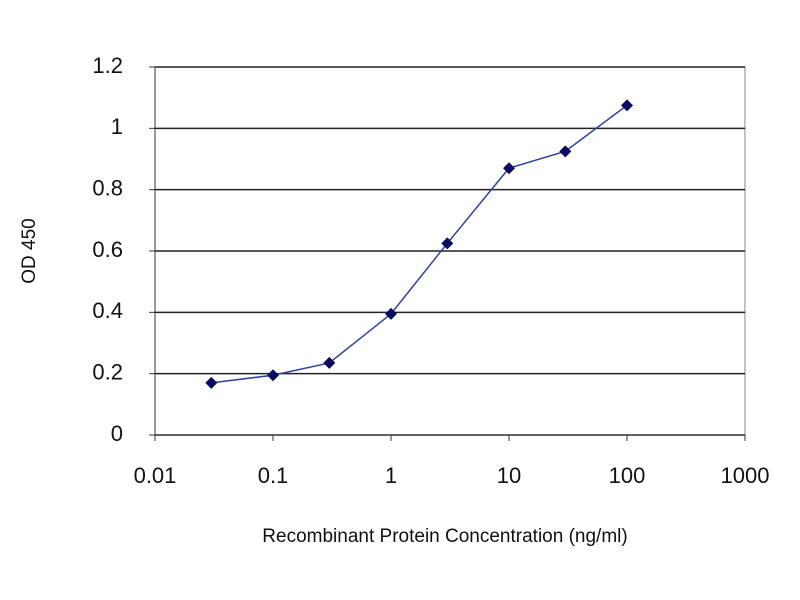 Image resolution: width=800 pixels, height=600 pixels. I want to click on x-tick-label: 1000, so click(745, 475).